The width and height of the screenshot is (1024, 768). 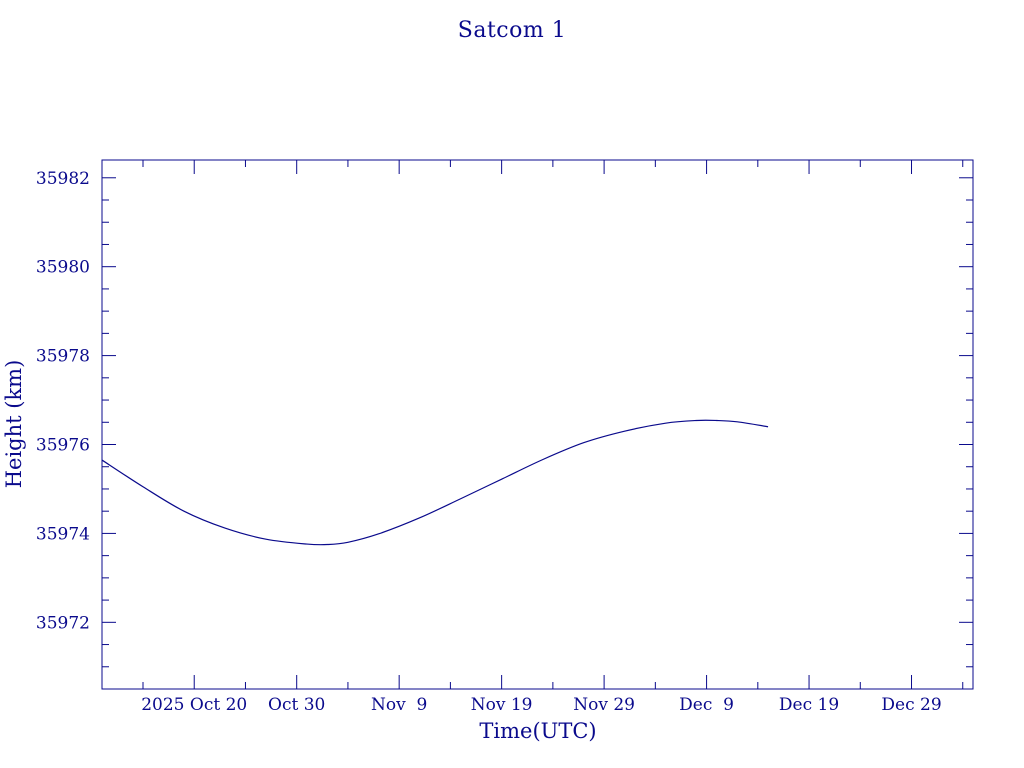 What do you see at coordinates (537, 731) in the screenshot?
I see `x-axis-title: Time(UTC)` at bounding box center [537, 731].